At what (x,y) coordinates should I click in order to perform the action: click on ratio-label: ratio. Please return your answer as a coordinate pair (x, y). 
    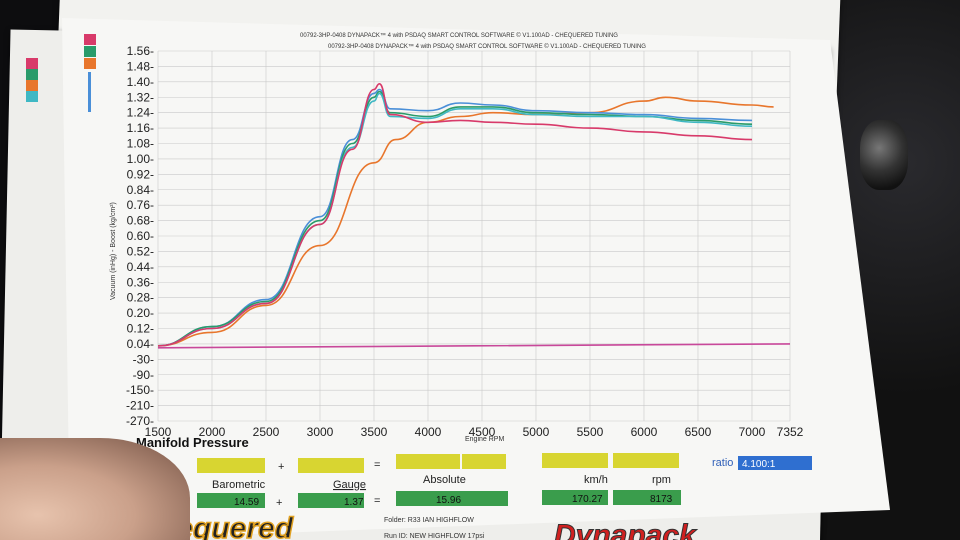
    Looking at the image, I should click on (722, 463).